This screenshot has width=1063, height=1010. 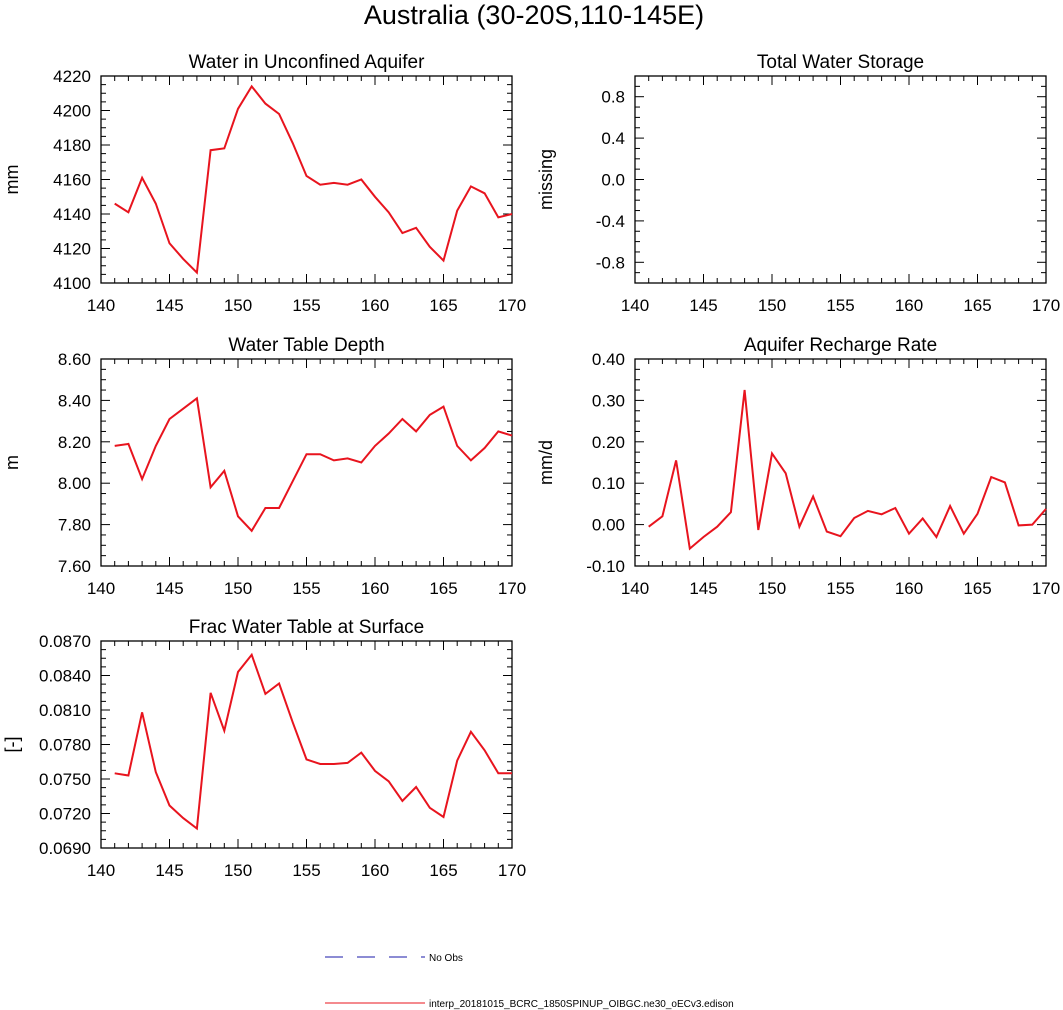 I want to click on y-tick-label: 0.0750, so click(x=65, y=779).